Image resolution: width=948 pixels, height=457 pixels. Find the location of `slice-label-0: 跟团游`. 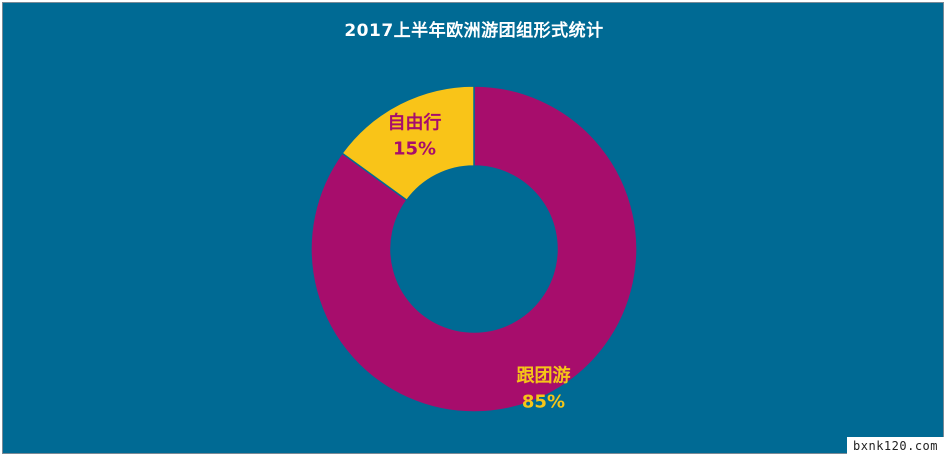

slice-label-0: 跟团游 is located at coordinates (543, 375).